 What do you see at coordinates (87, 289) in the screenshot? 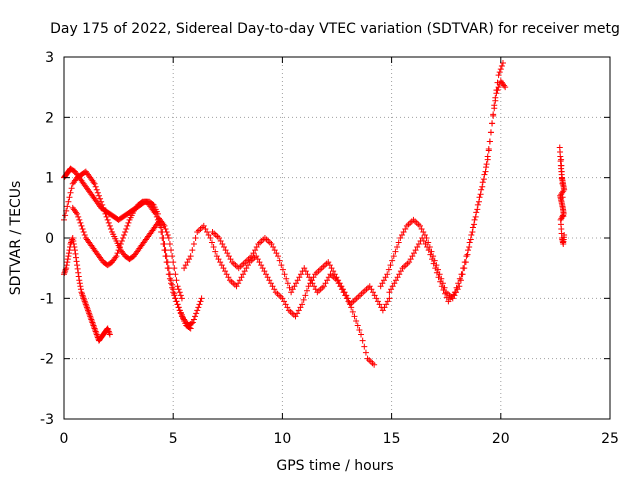
I see `series-trace-c` at bounding box center [87, 289].